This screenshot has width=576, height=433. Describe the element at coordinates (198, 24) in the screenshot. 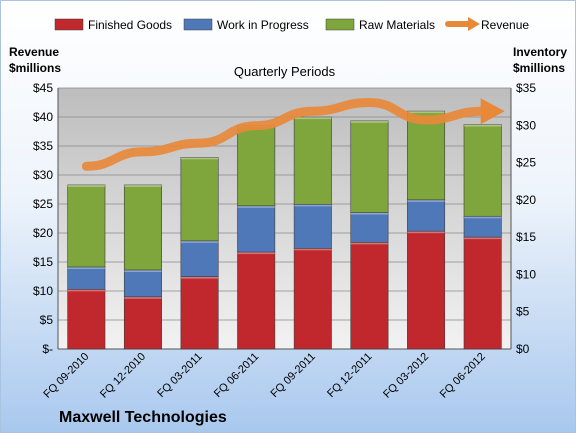

I see `legend-swatch-work-in-progress` at that location.